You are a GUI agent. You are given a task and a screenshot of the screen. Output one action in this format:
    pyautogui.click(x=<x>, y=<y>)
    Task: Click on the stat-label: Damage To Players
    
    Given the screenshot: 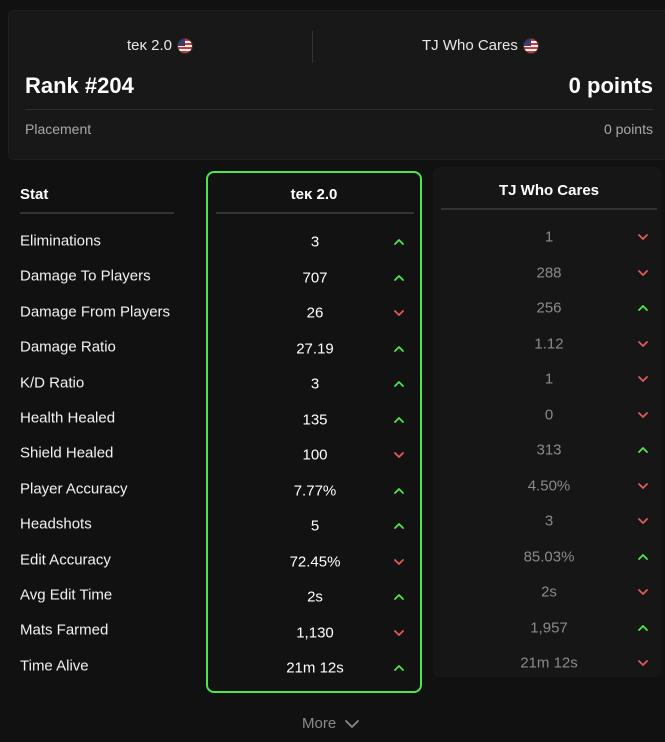 What is the action you would take?
    pyautogui.click(x=85, y=276)
    